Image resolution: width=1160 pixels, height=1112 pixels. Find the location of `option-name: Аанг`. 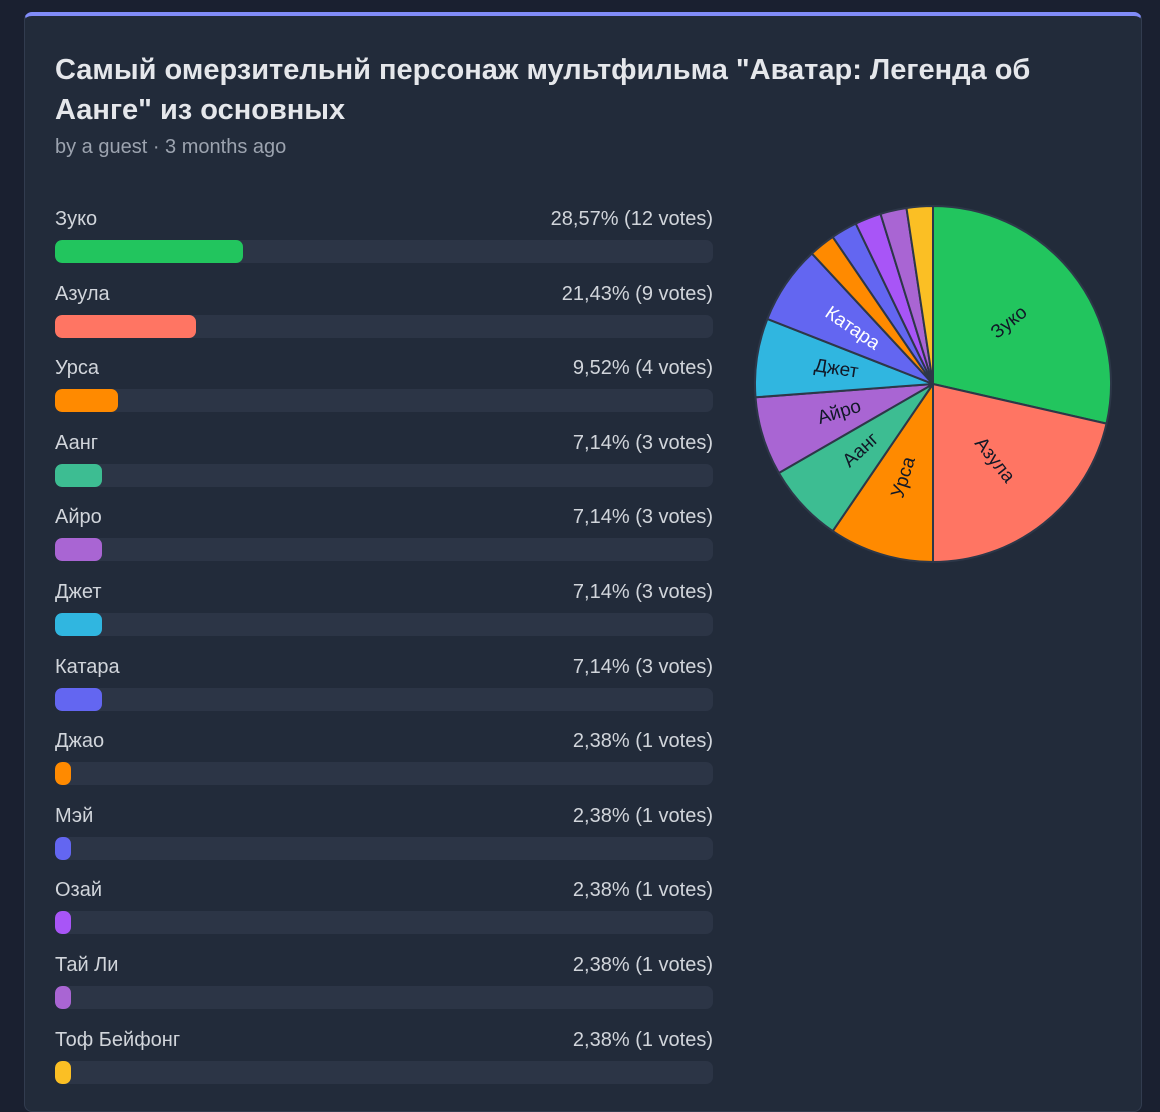

option-name: Аанг is located at coordinates (77, 442).